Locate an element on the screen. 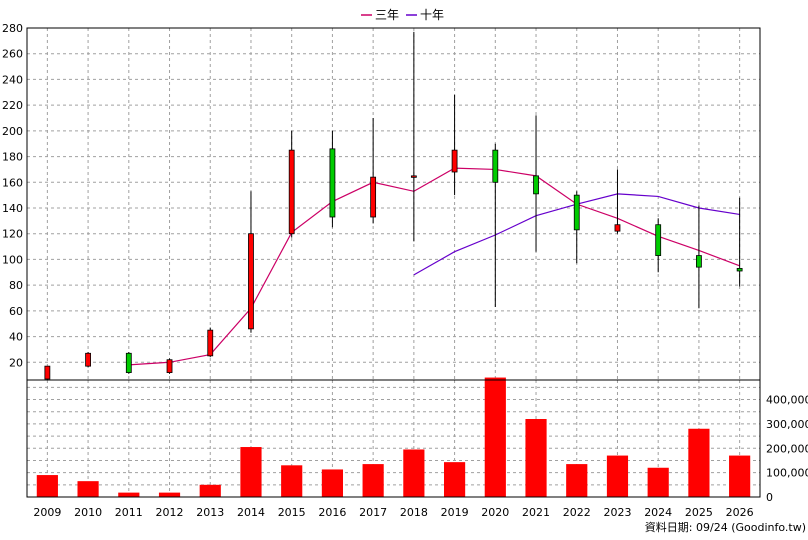 This screenshot has width=808, height=540. price-tick-label: 80 is located at coordinates (16, 285).